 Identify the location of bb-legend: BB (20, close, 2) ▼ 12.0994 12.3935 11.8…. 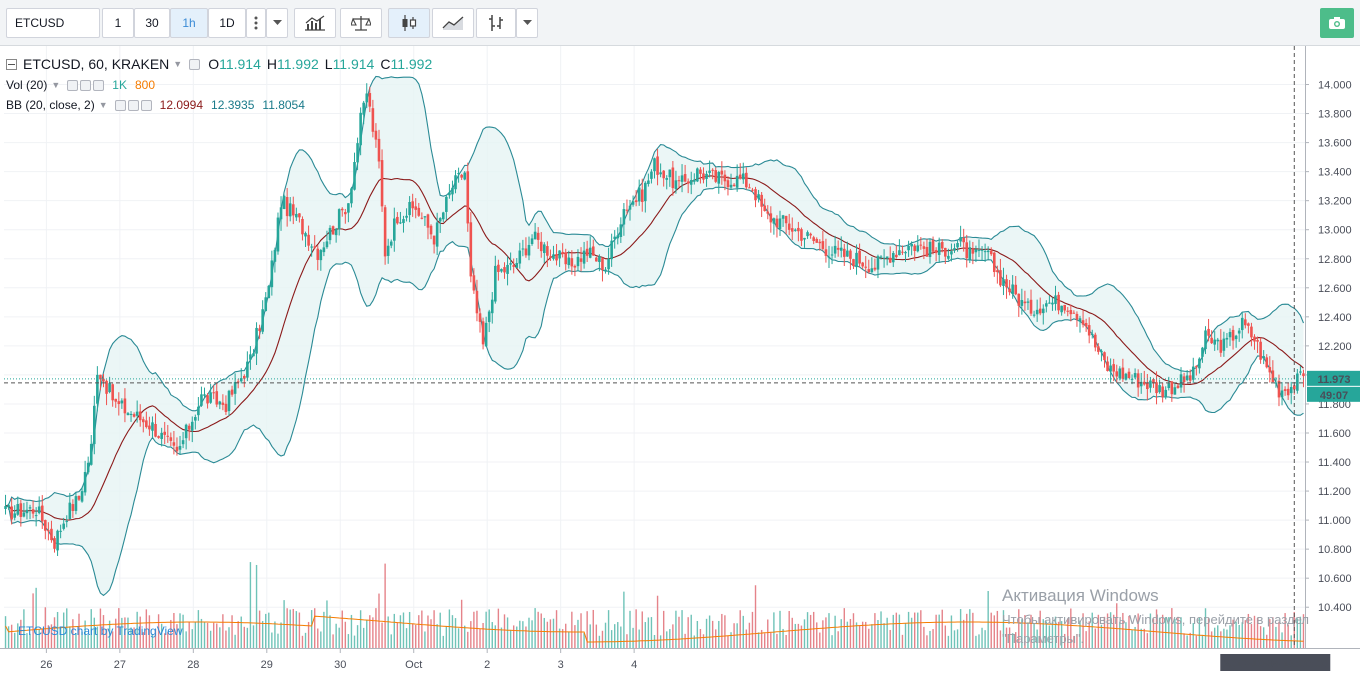
(155, 105).